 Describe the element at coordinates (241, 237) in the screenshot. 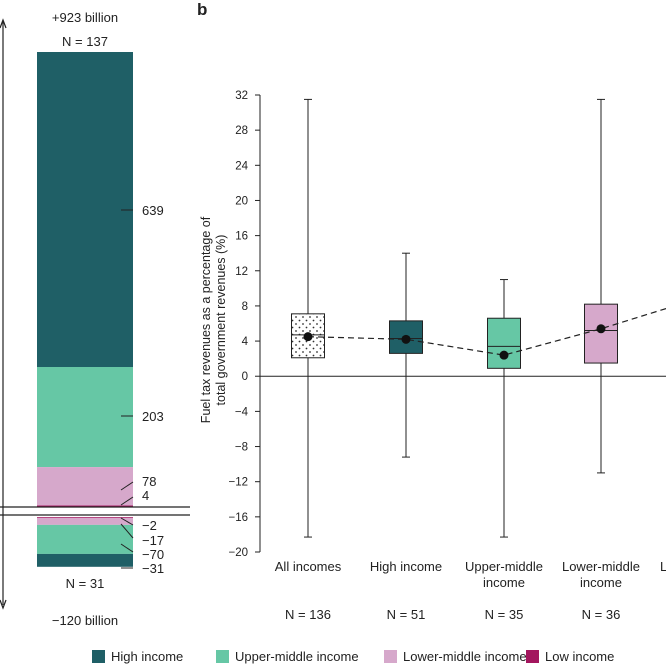

I see `y-tick-label: 16` at that location.